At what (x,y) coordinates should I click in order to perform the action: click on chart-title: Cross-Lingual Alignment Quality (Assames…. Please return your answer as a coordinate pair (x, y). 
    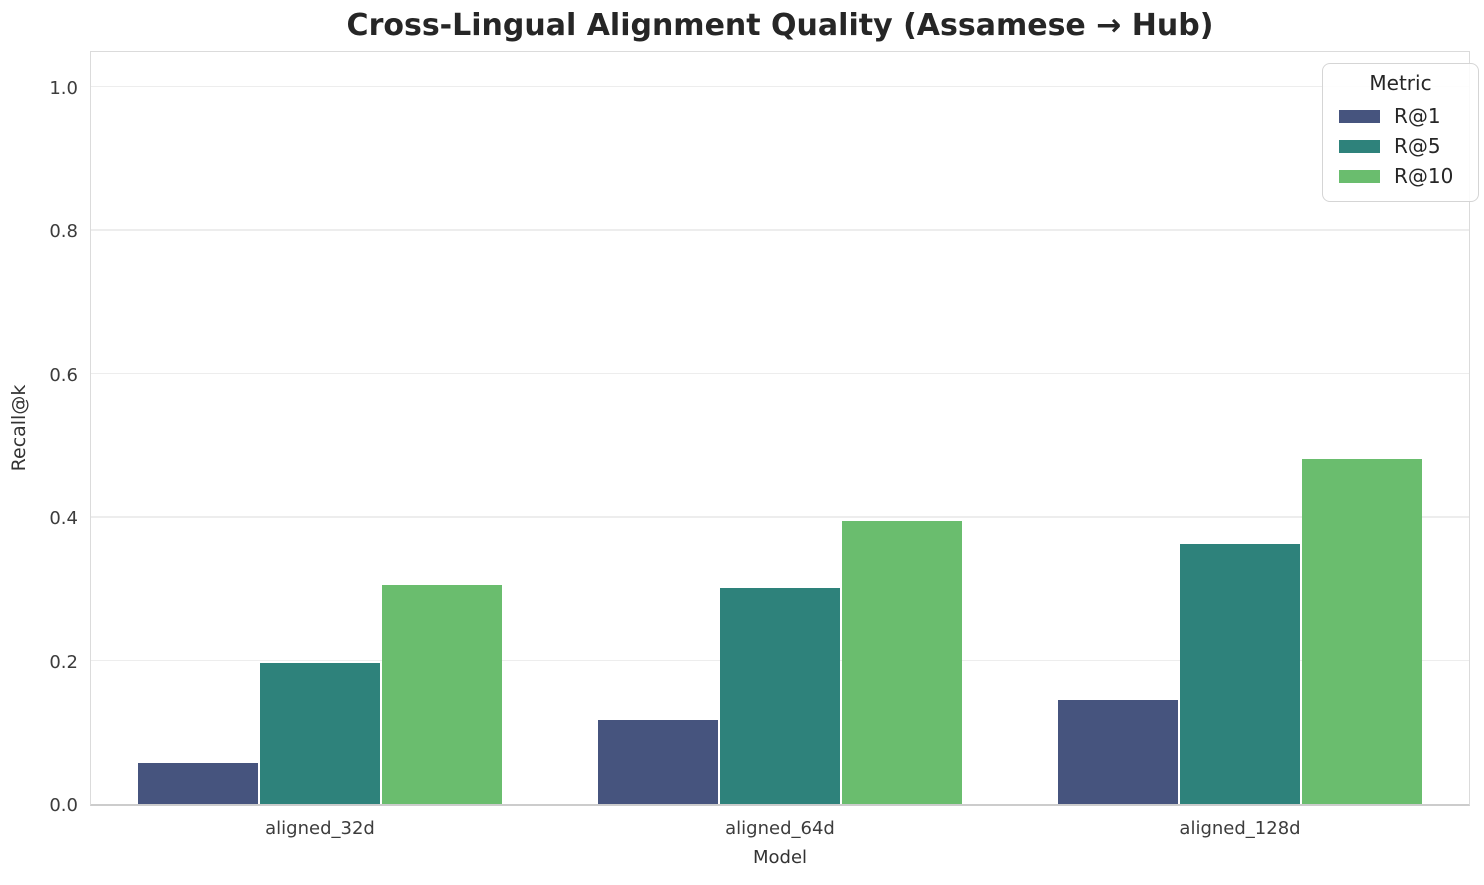
    Looking at the image, I should click on (780, 25).